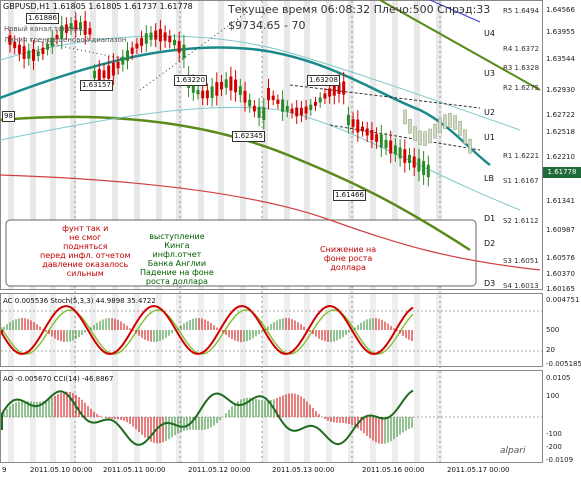 This screenshot has width=581, height=480. What do you see at coordinates (267, 25) in the screenshot?
I see `account-balance: $9734.65 - 70` at bounding box center [267, 25].